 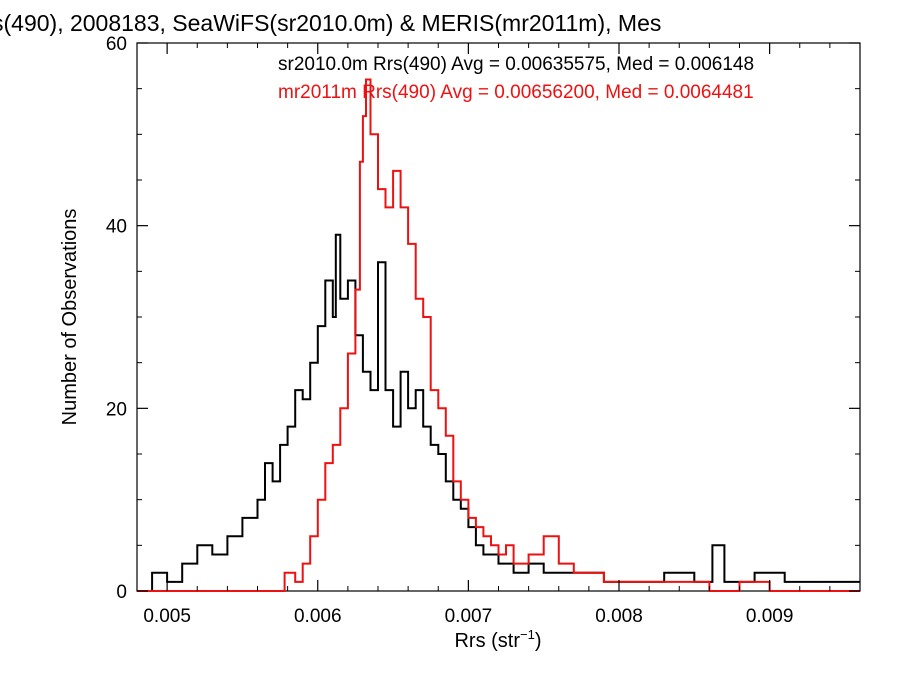 What do you see at coordinates (538, 641) in the screenshot?
I see `x-axis-label-close: )` at bounding box center [538, 641].